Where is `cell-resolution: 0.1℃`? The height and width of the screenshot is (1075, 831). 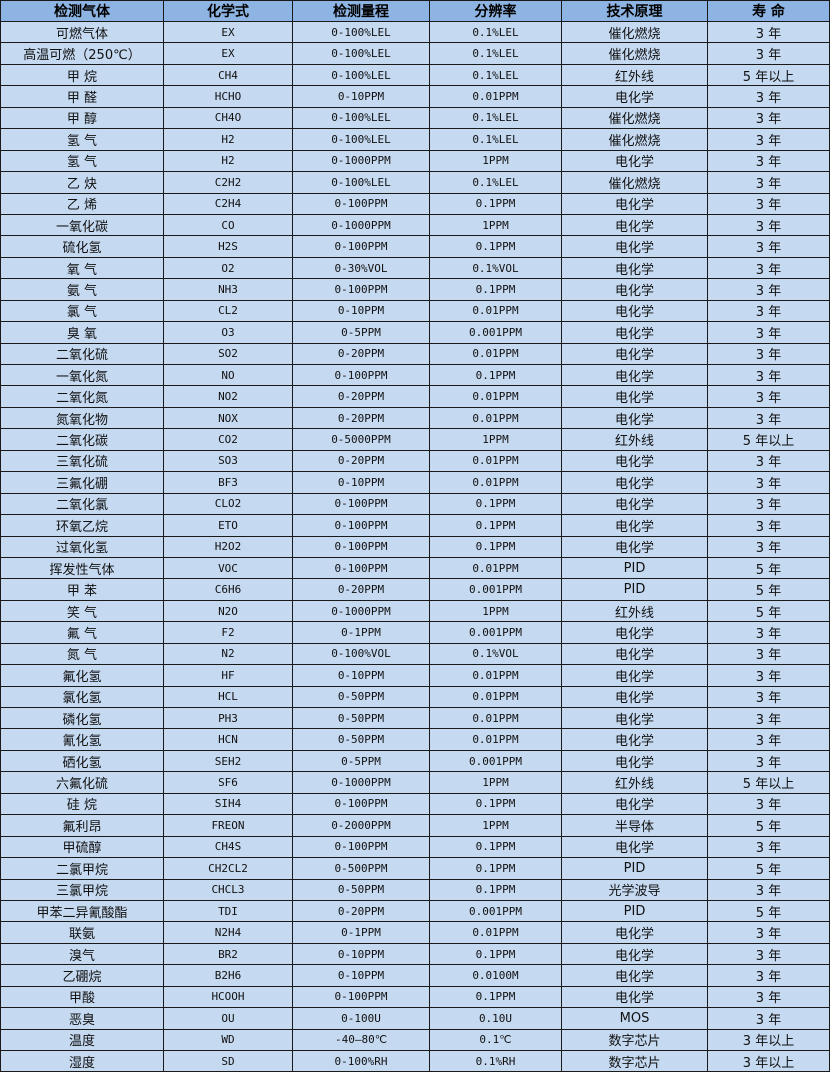
cell-resolution: 0.1℃ is located at coordinates (495, 1040).